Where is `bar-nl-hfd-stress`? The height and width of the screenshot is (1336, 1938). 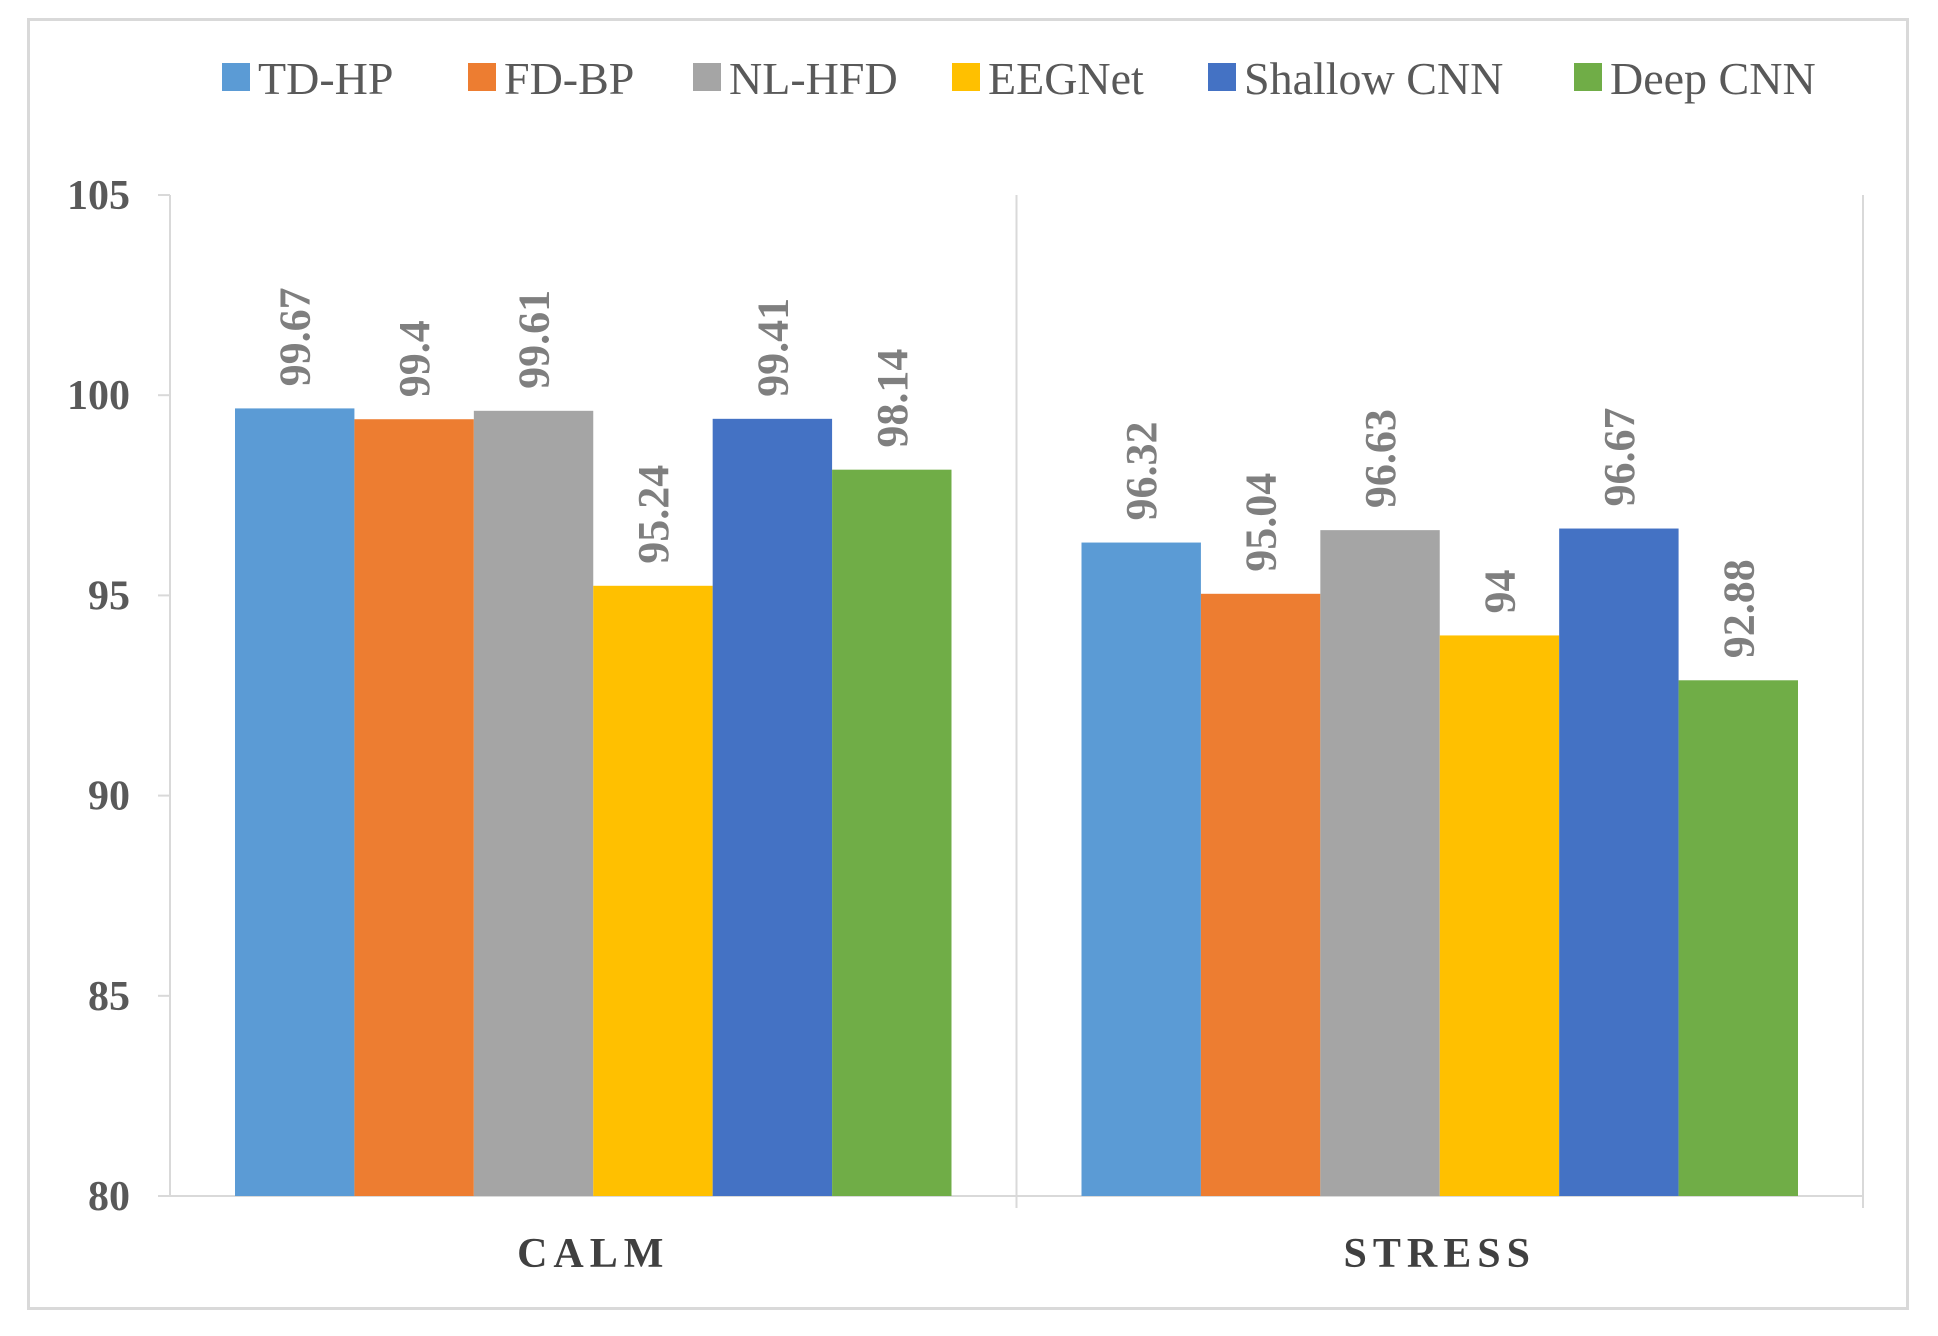 bar-nl-hfd-stress is located at coordinates (1380, 863).